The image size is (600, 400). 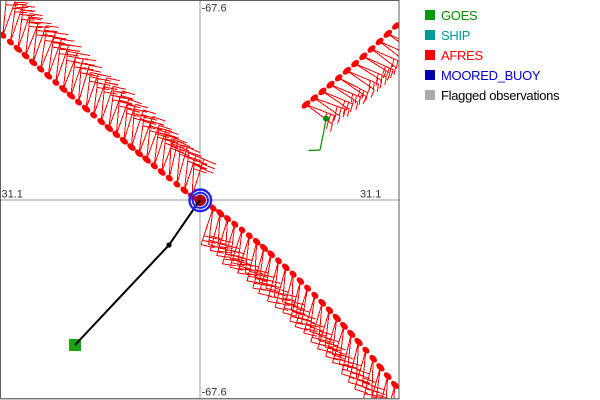 What do you see at coordinates (459, 15) in the screenshot?
I see `svg-text: GOES` at bounding box center [459, 15].